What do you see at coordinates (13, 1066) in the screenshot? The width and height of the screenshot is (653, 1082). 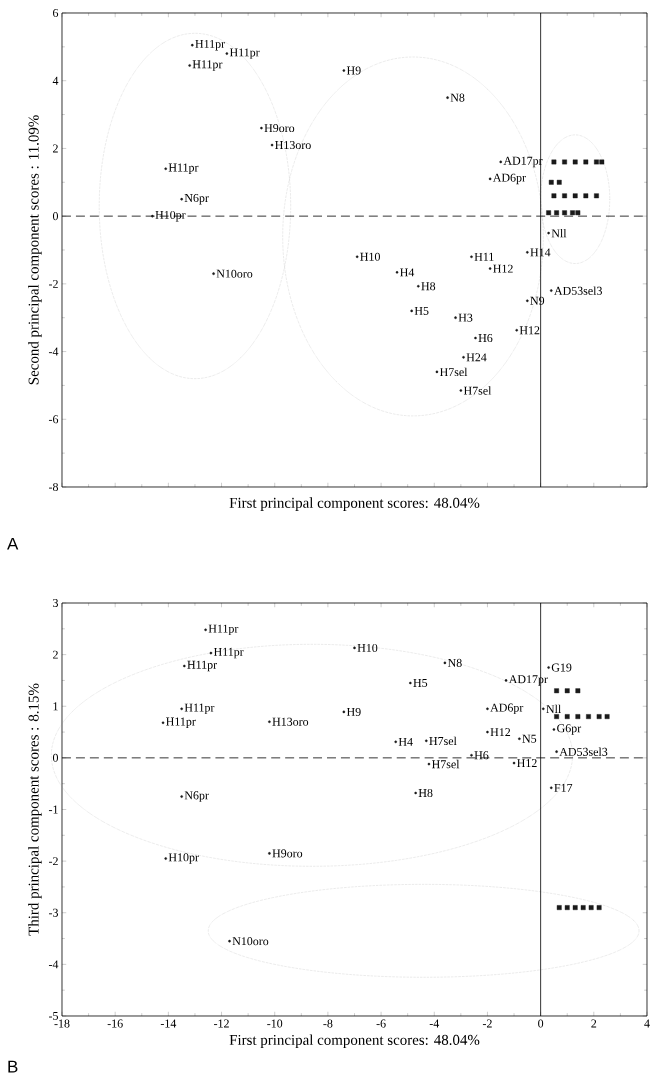 I see `text: B` at bounding box center [13, 1066].